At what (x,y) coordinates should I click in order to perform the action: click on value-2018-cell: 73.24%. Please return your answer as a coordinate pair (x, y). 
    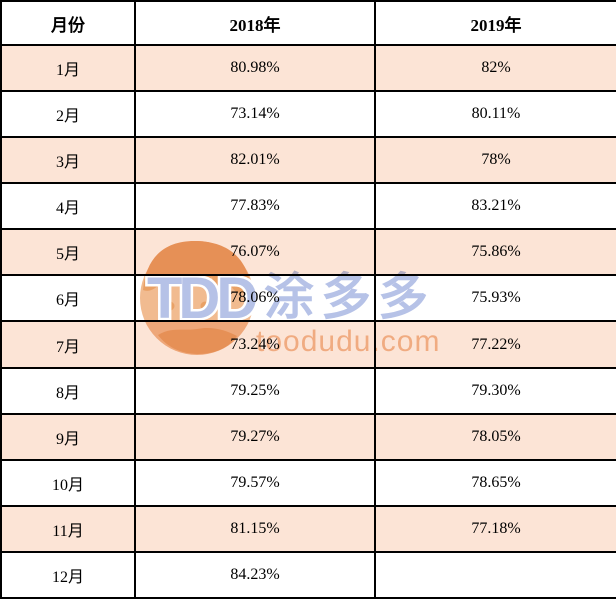
    Looking at the image, I should click on (255, 344).